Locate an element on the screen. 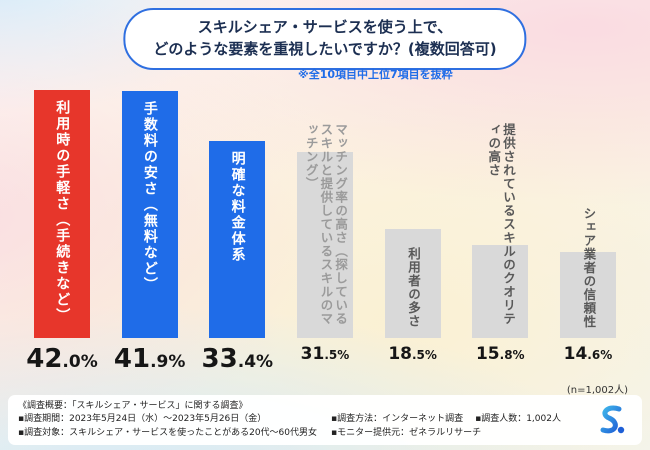 The width and height of the screenshot is (650, 450). bar-column: 利用時の手軽さ（手続きなど） 42.0% is located at coordinates (62, 230).